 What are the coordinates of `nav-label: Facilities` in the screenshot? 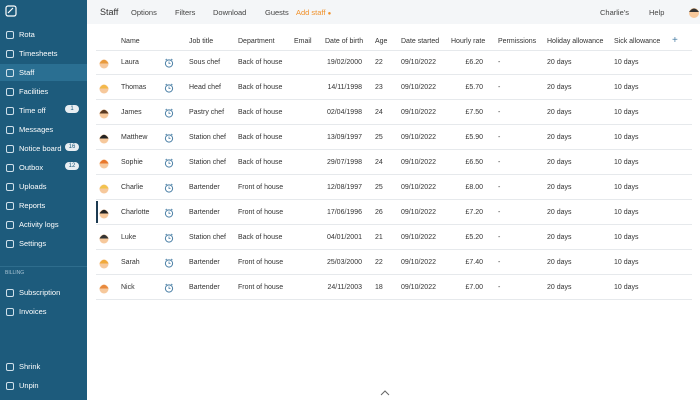 It's located at (33, 91).